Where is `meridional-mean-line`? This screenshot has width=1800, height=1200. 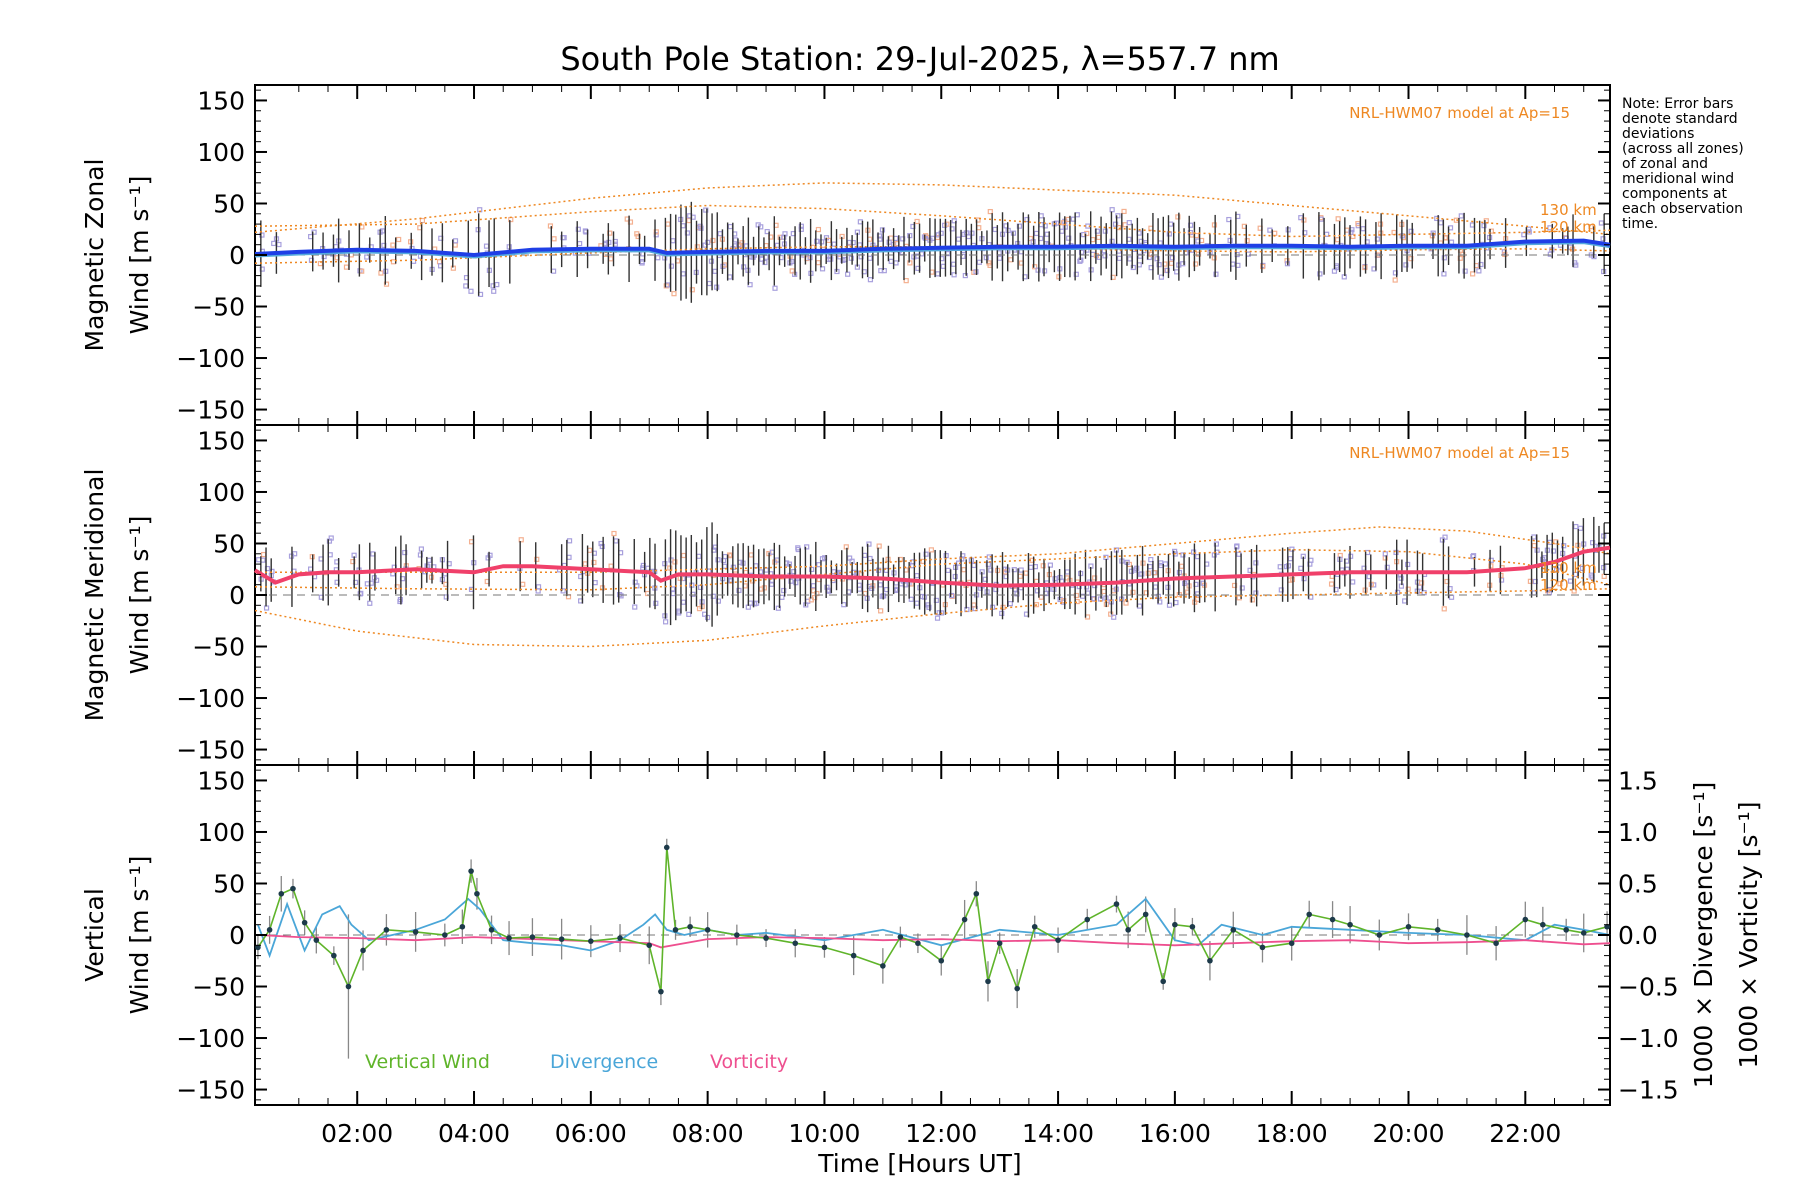
meridional-mean-line is located at coordinates (932, 566).